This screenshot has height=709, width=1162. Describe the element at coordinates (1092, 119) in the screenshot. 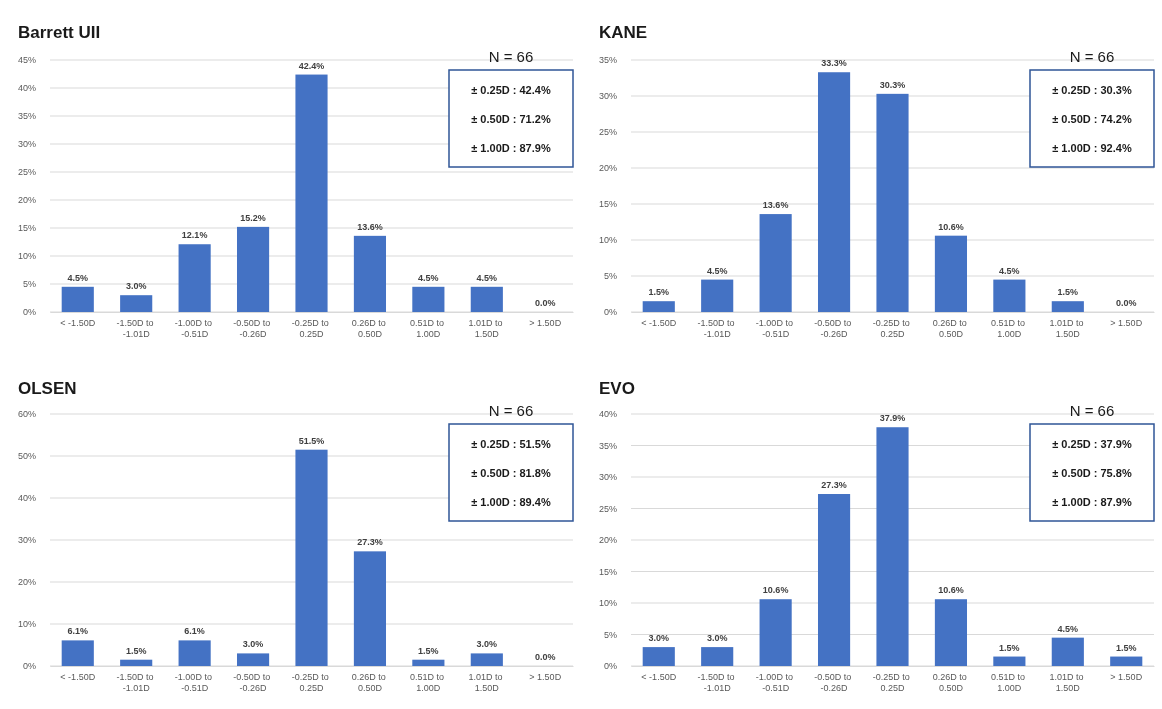

I see `annotation: ± 0.50D : 74.2%` at that location.